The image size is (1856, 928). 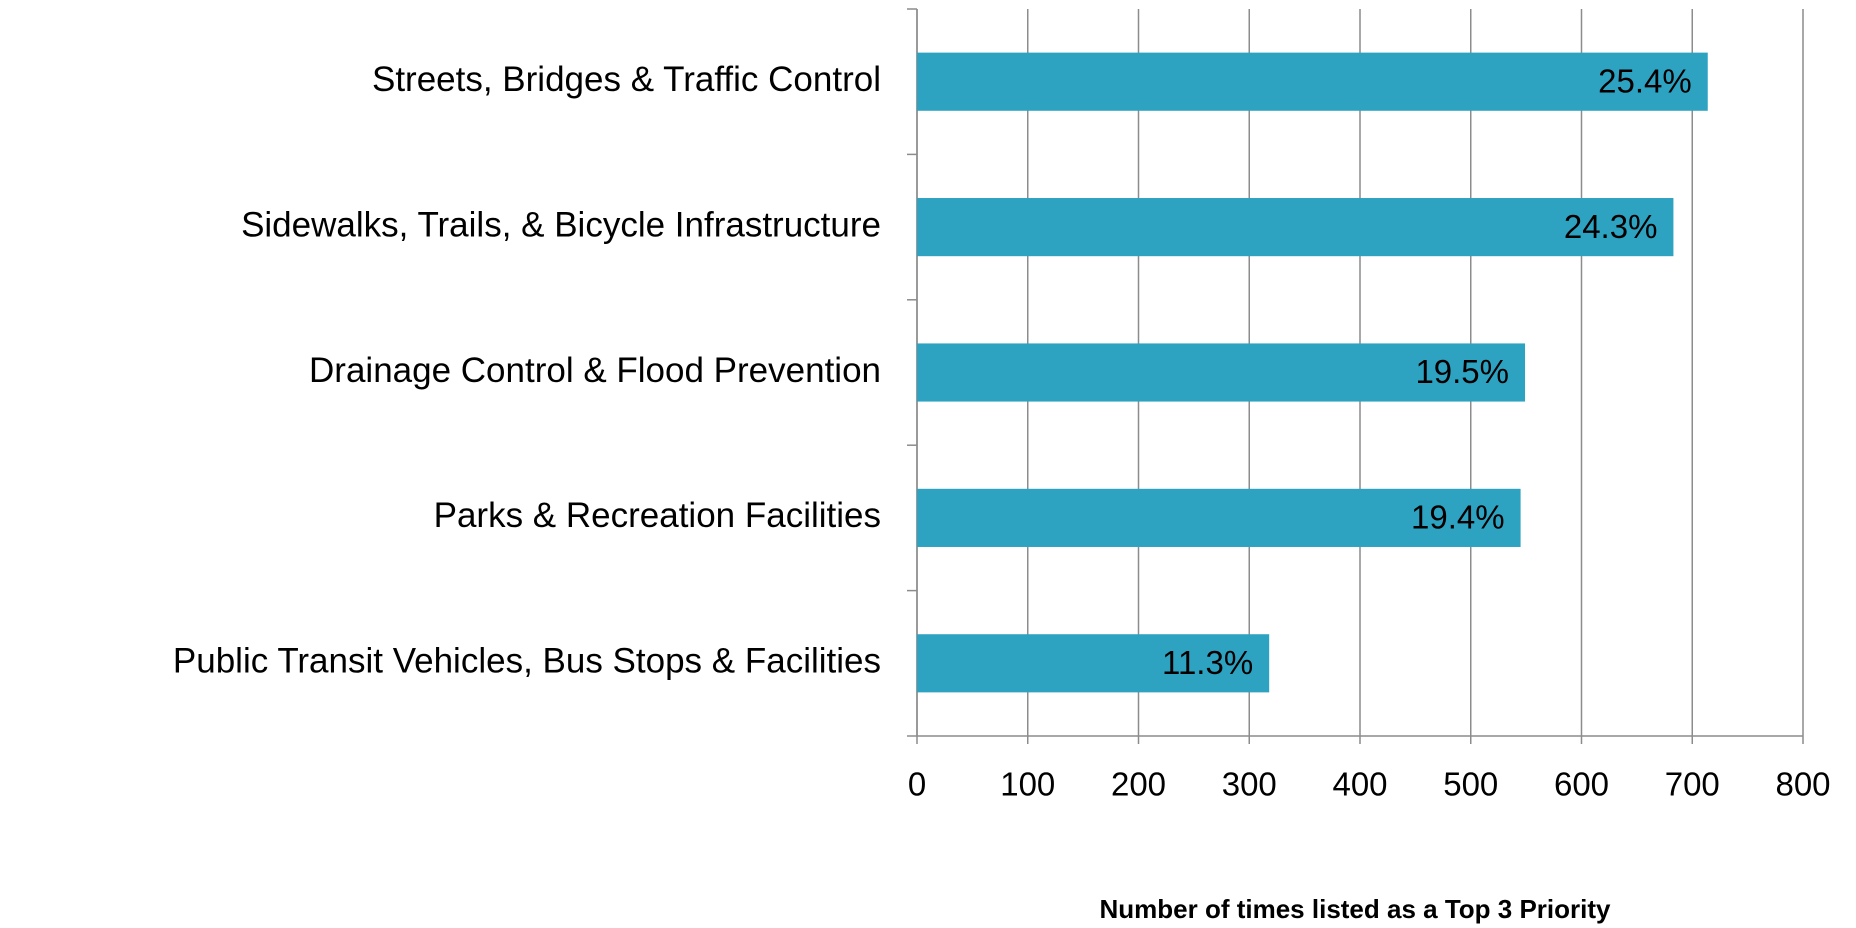 I want to click on x-tick-label: 300, so click(x=1249, y=784).